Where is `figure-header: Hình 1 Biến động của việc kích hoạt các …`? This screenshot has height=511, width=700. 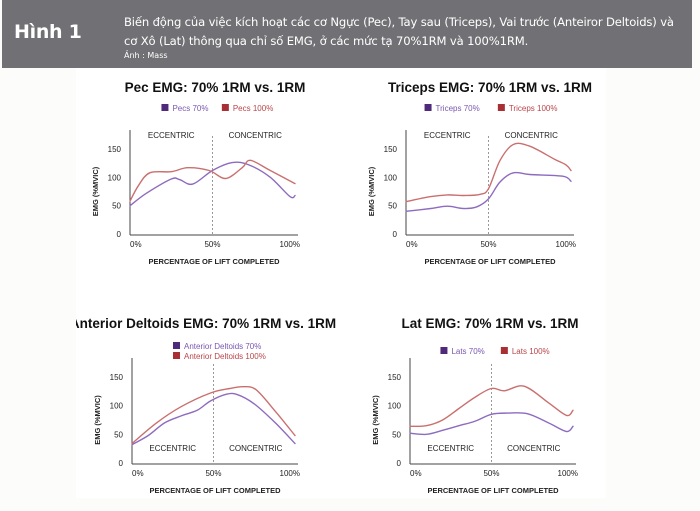 figure-header: Hình 1 Biến động của việc kích hoạt các … is located at coordinates (347, 34).